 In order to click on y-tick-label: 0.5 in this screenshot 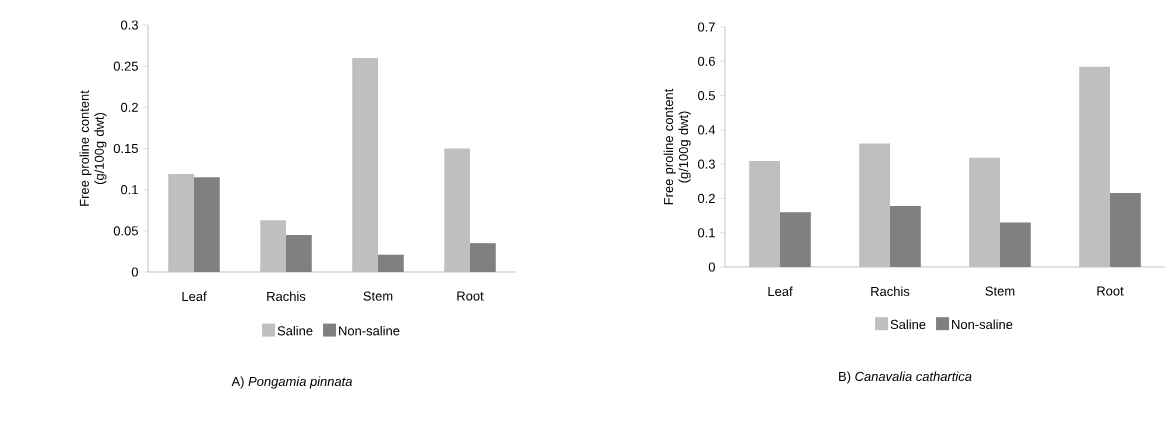, I will do `click(706, 95)`.